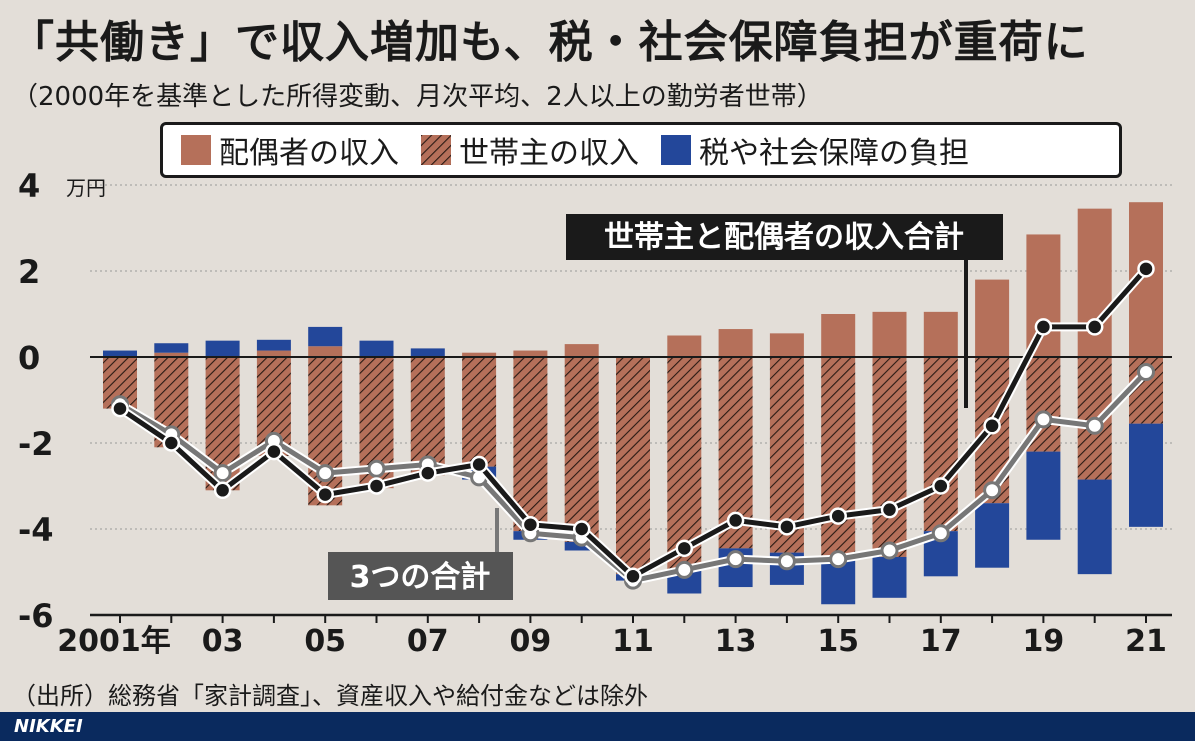  What do you see at coordinates (196, 150) in the screenshot?
I see `legend-swatch-solid-brown` at bounding box center [196, 150].